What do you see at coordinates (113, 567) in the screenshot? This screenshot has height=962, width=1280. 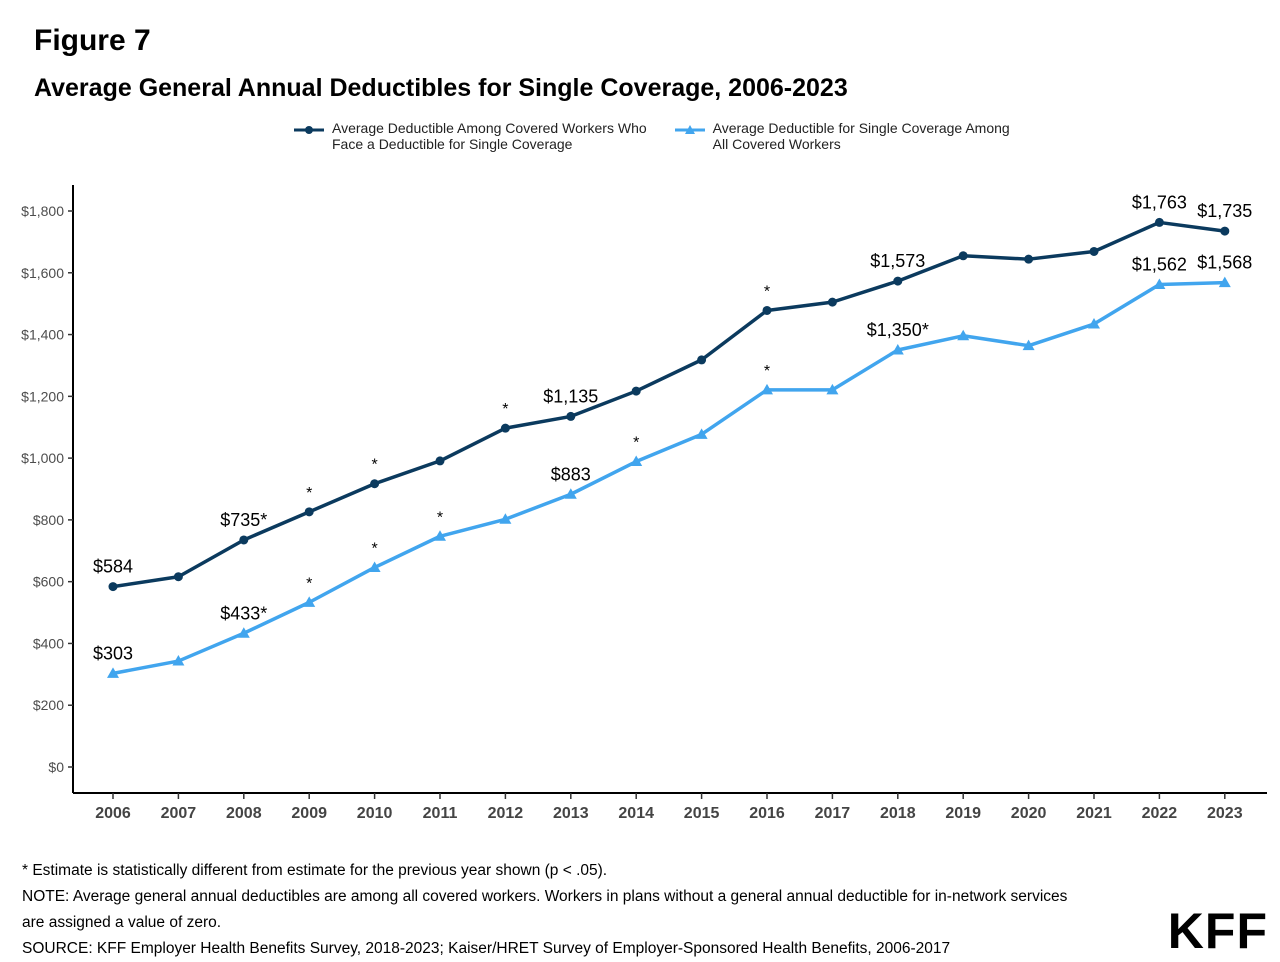 I see `data-label: $584` at bounding box center [113, 567].